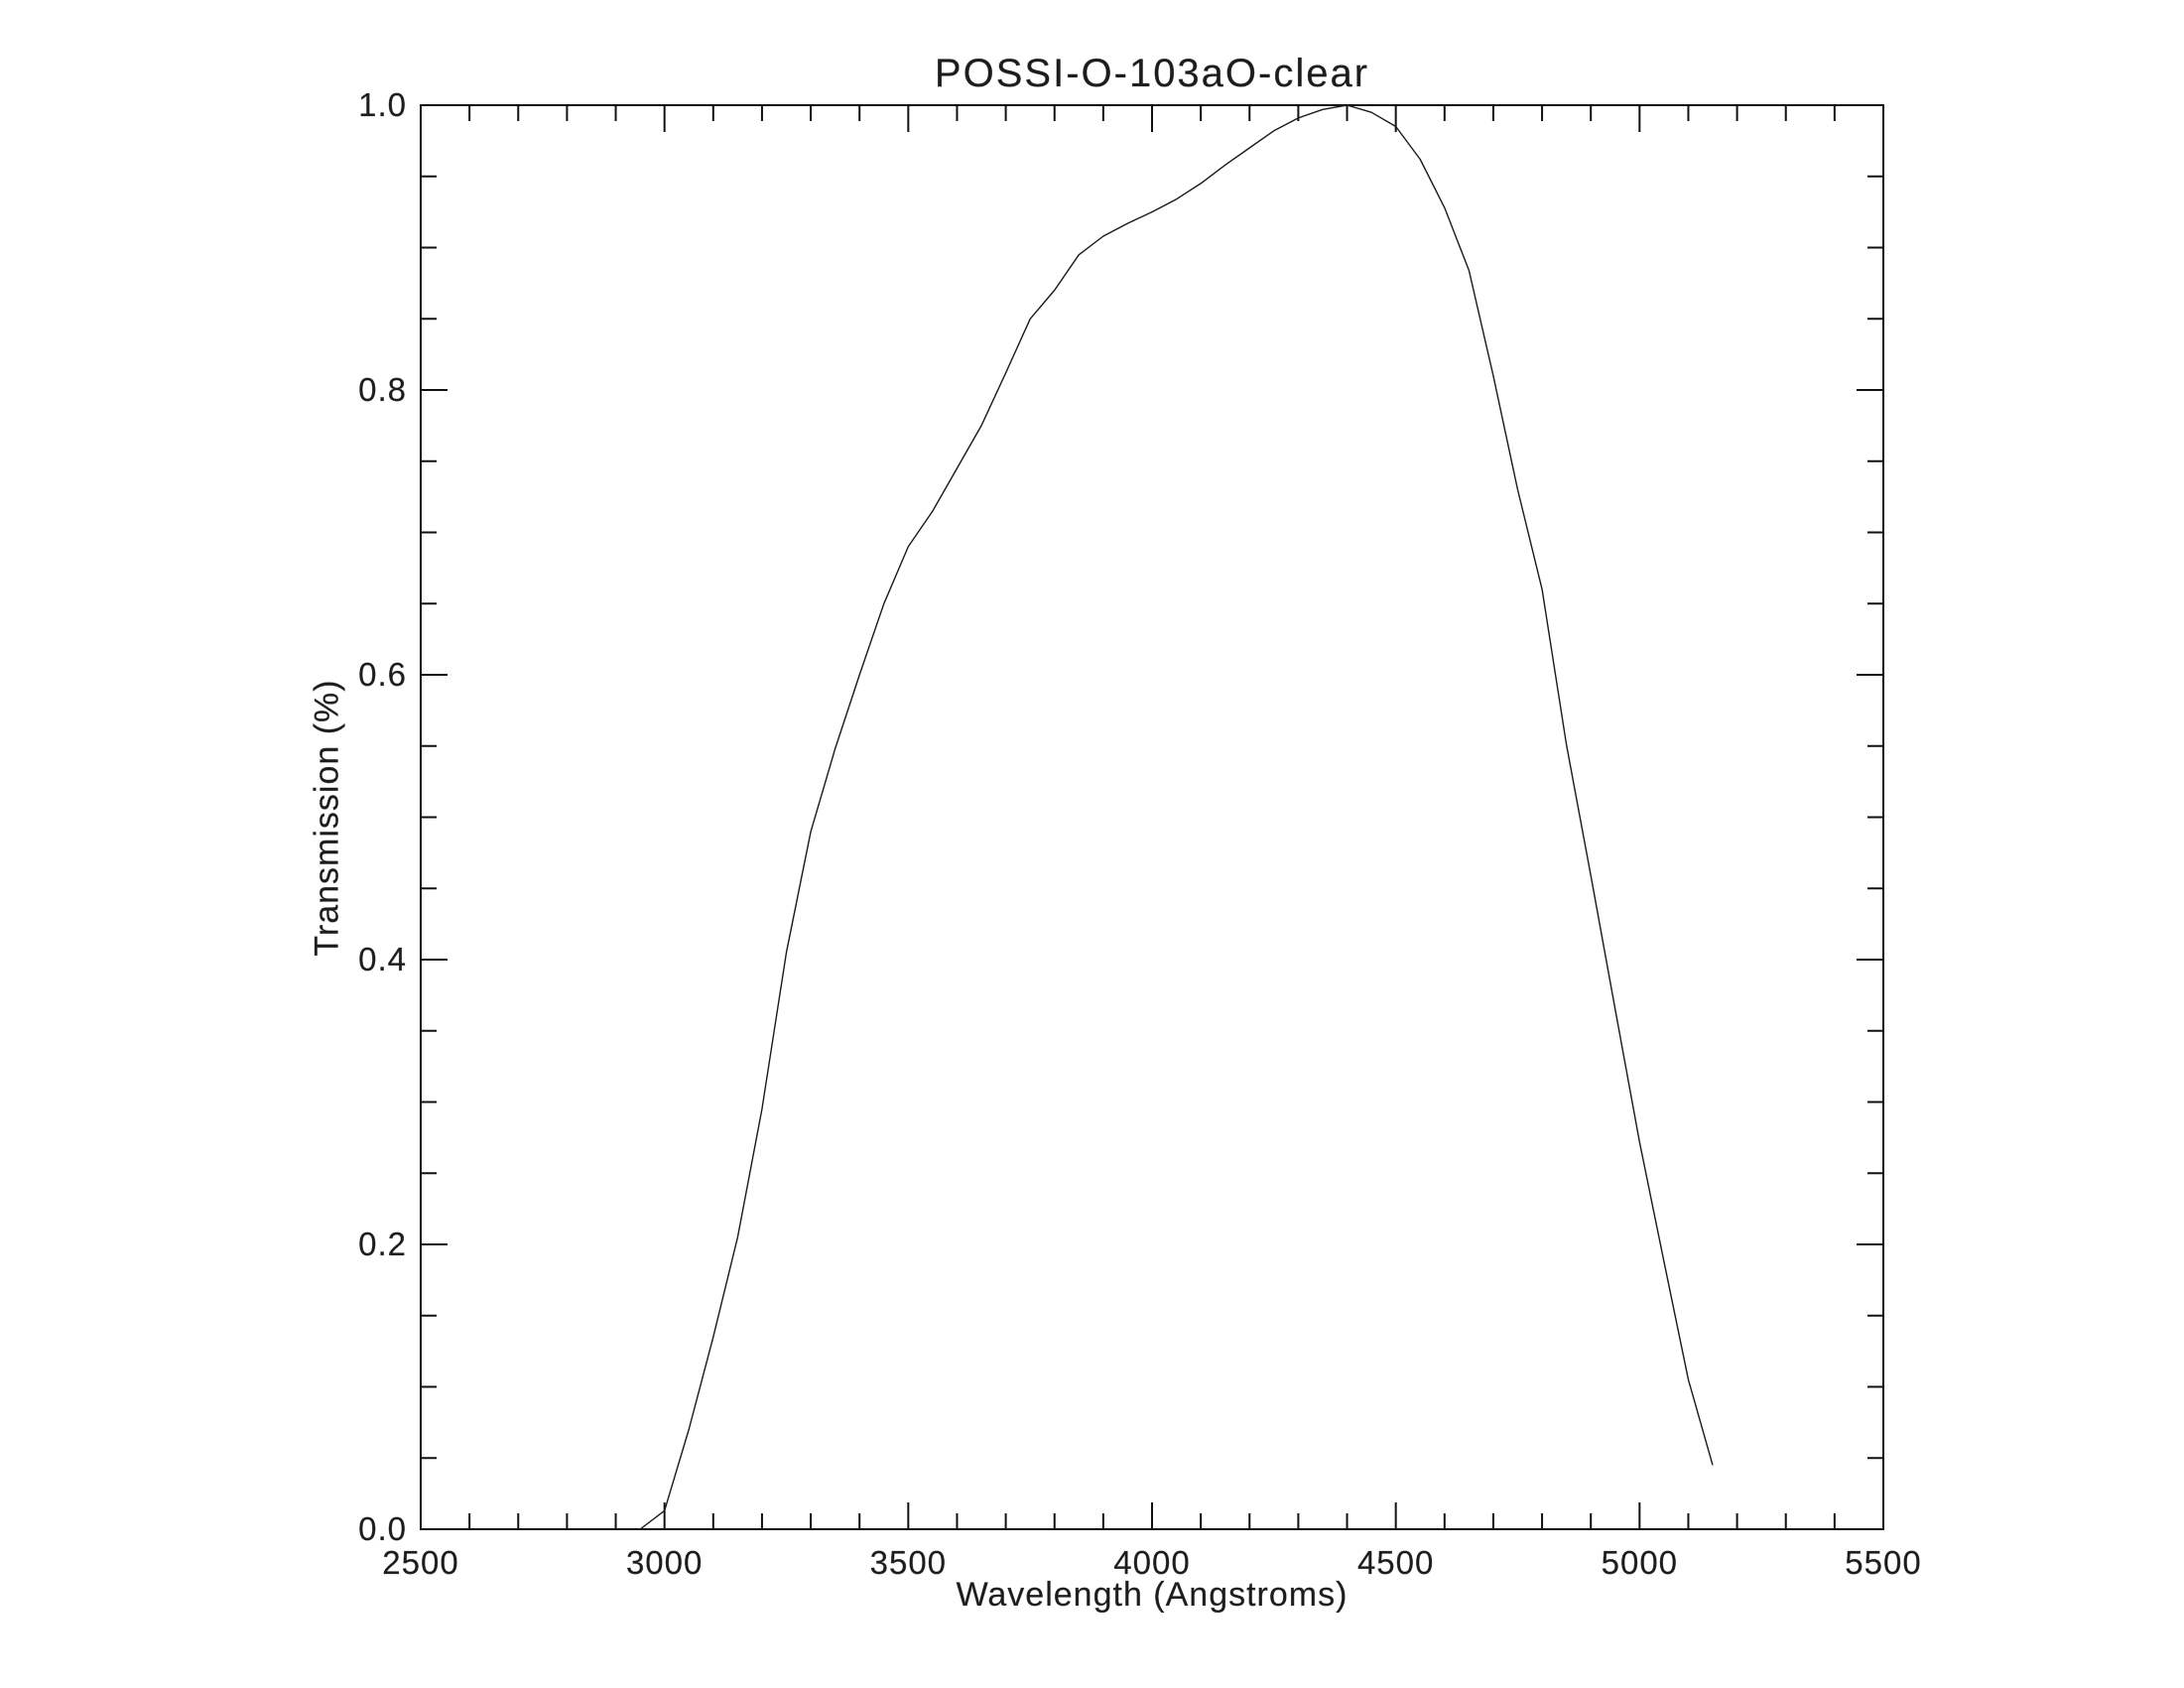  Describe the element at coordinates (382, 675) in the screenshot. I see `y-tick-label: 0.6` at that location.